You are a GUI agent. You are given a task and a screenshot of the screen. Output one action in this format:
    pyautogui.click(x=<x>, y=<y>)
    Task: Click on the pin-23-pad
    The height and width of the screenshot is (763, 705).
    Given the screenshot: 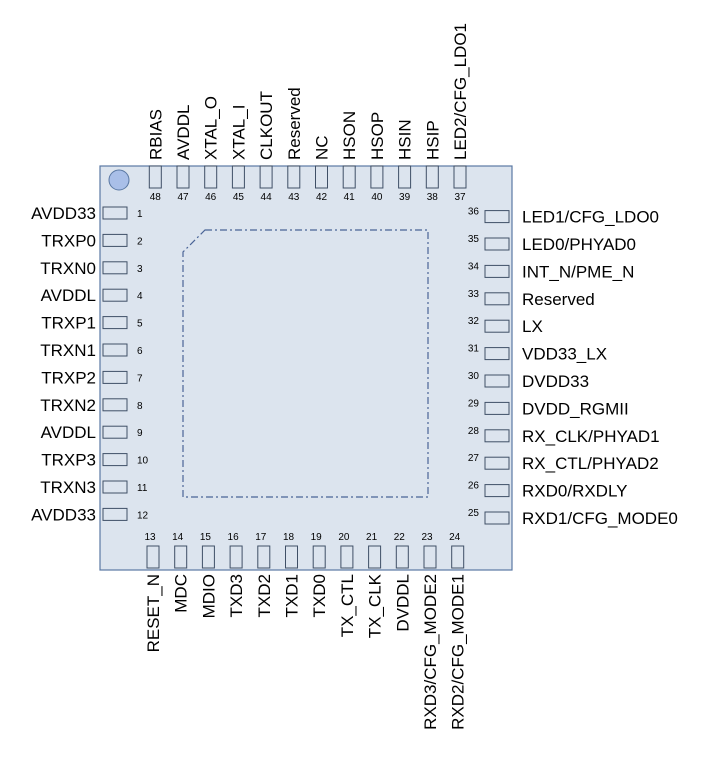 What is the action you would take?
    pyautogui.click(x=430, y=557)
    